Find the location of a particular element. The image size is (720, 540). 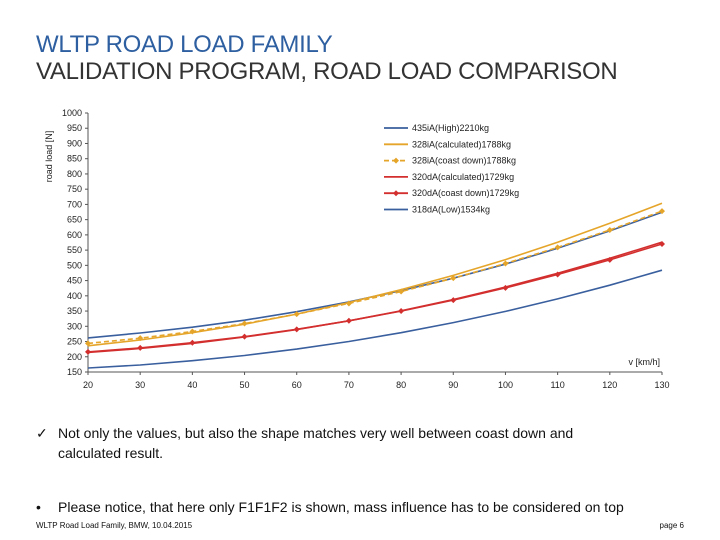

checkmark-icon: ✓ is located at coordinates (42, 433).